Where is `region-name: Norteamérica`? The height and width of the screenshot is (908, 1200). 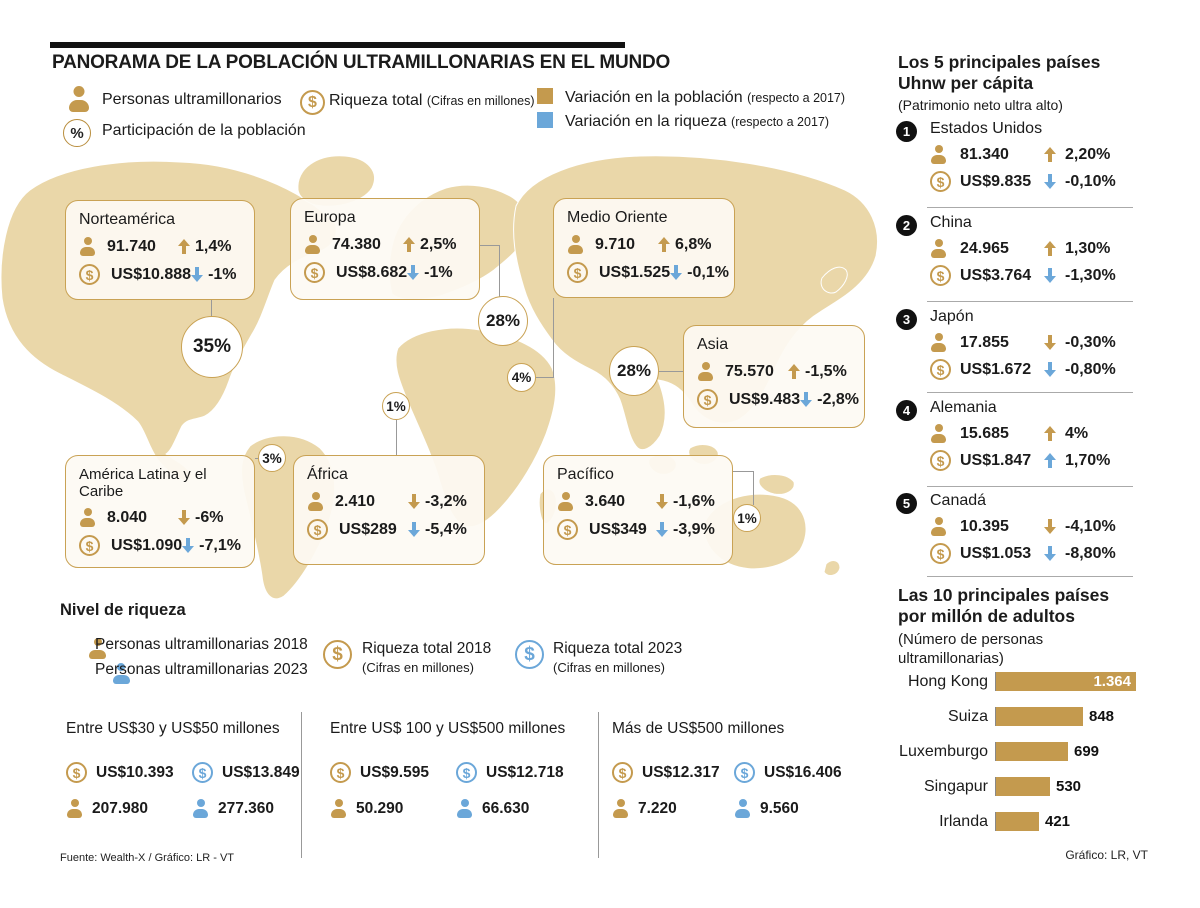
region-name: Norteamérica is located at coordinates (127, 219).